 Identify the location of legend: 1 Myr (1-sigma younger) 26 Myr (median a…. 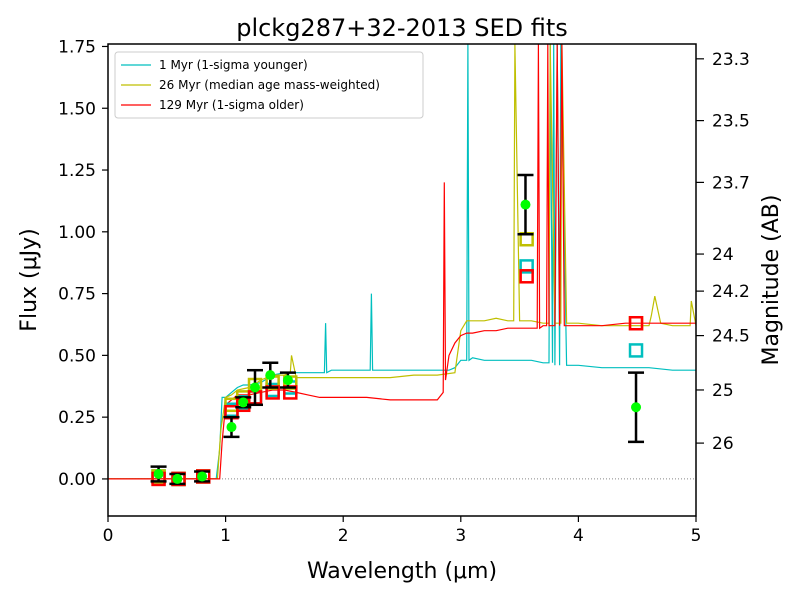
(269, 85).